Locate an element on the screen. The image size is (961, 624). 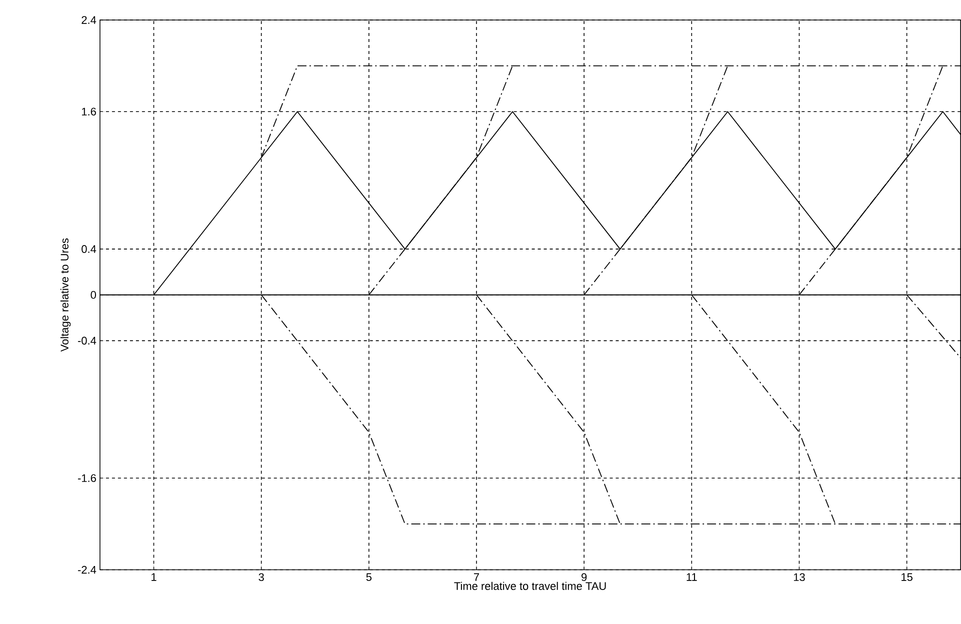
x-tick-label: 3 is located at coordinates (261, 577).